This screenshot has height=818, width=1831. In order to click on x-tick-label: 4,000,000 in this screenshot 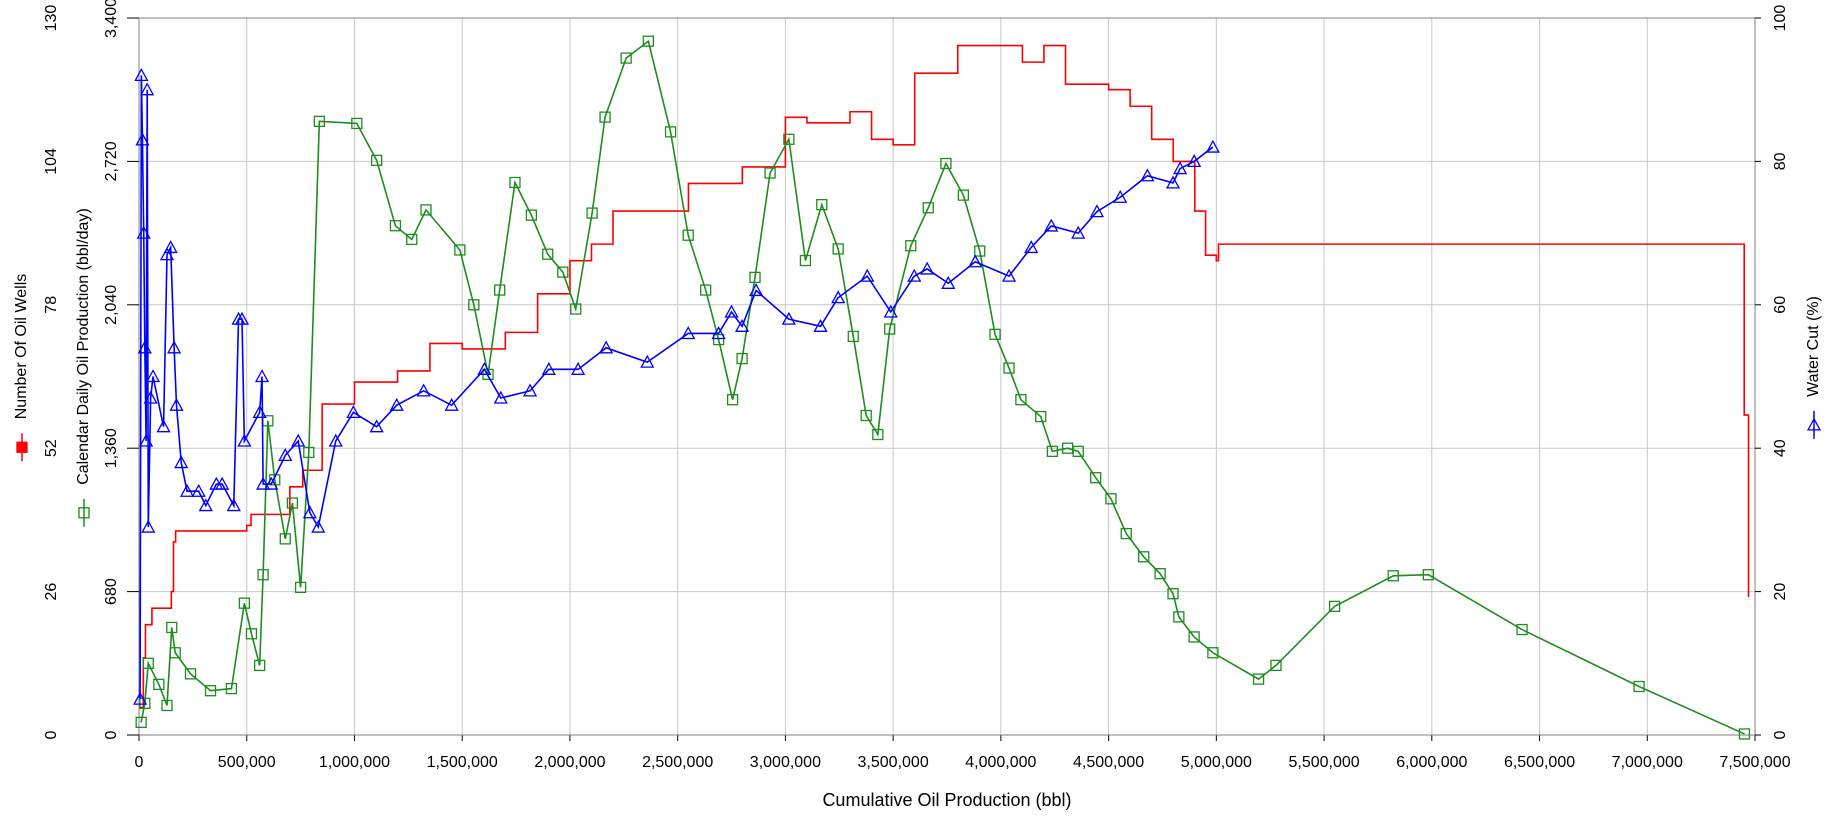, I will do `click(1000, 762)`.